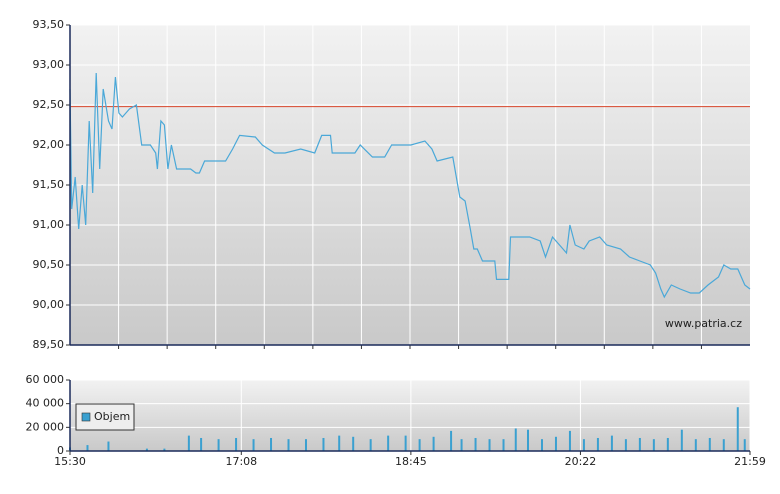 The height and width of the screenshot is (494, 780). I want to click on y-tick-label: 91,00, so click(49, 224).